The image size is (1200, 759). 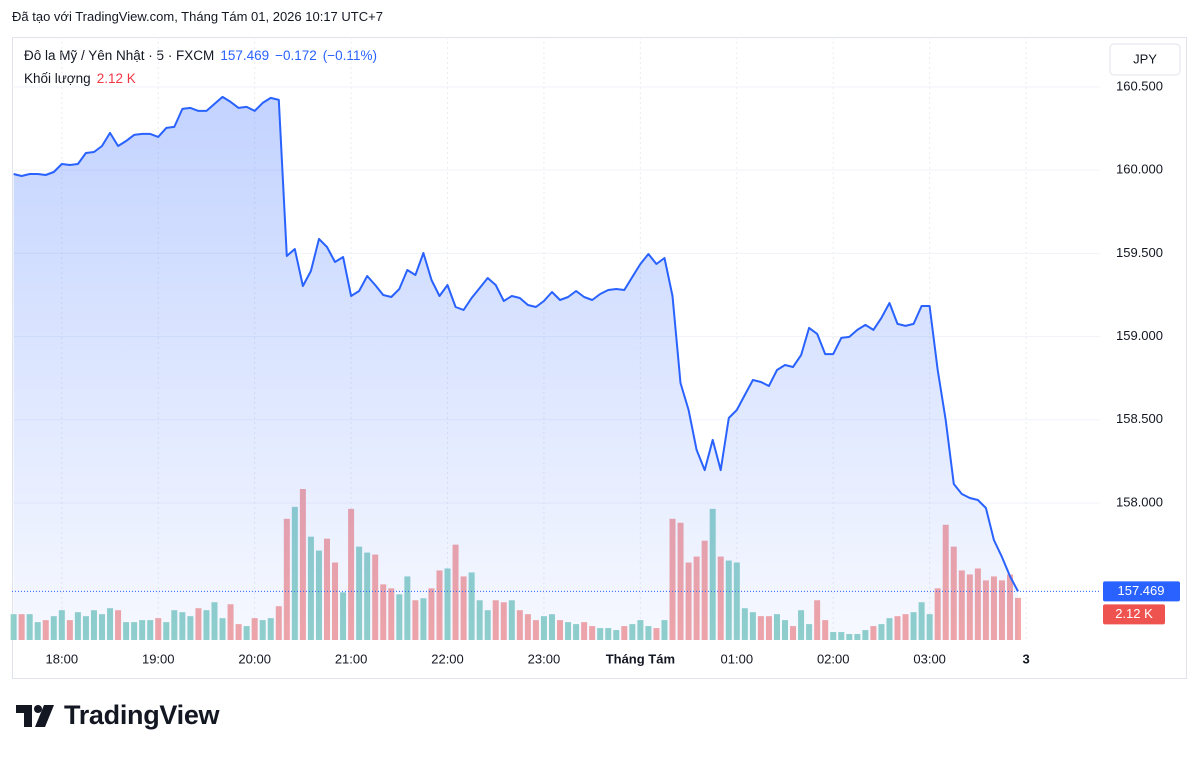 I want to click on last-volume-box, so click(x=1134, y=614).